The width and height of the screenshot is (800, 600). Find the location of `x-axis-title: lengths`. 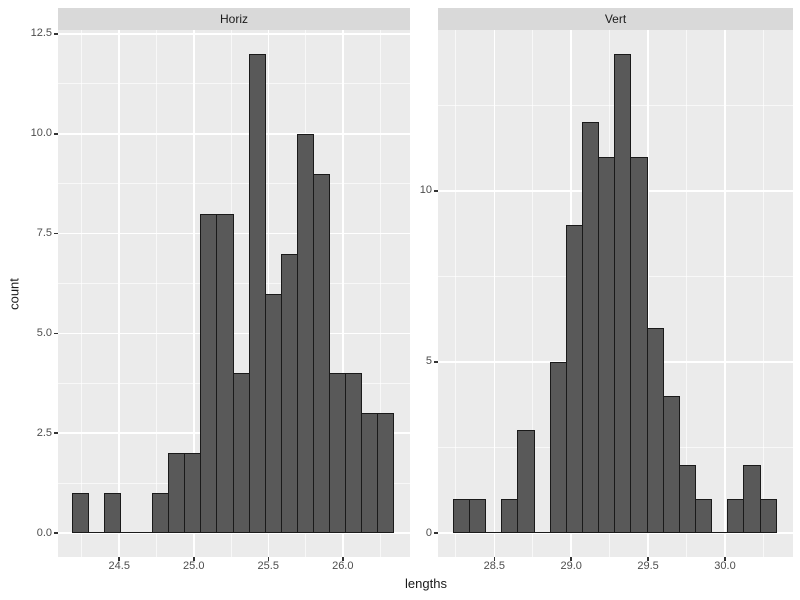

x-axis-title: lengths is located at coordinates (426, 583).